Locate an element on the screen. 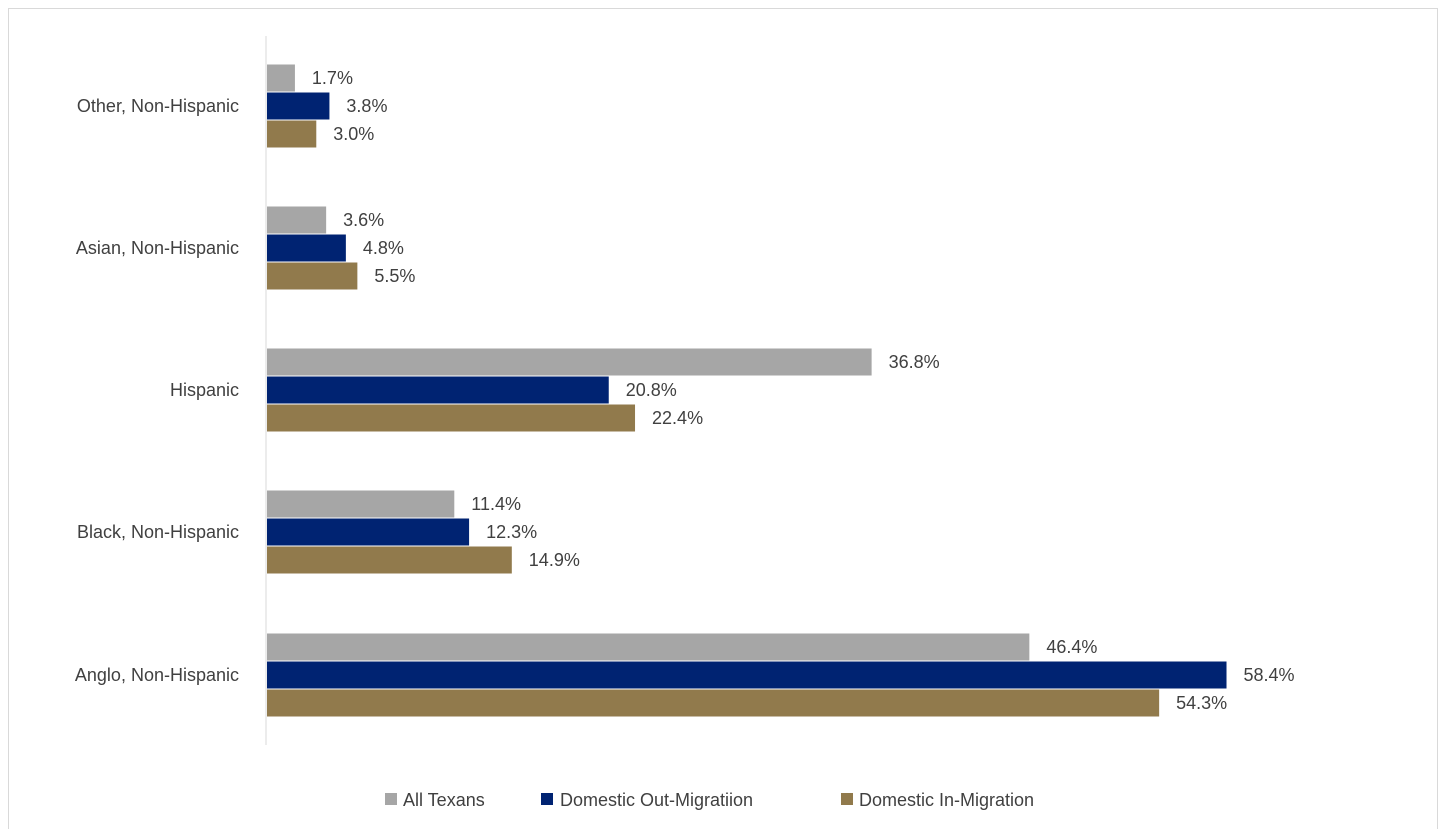 The width and height of the screenshot is (1448, 829). data-label: 3.8% is located at coordinates (366, 106).